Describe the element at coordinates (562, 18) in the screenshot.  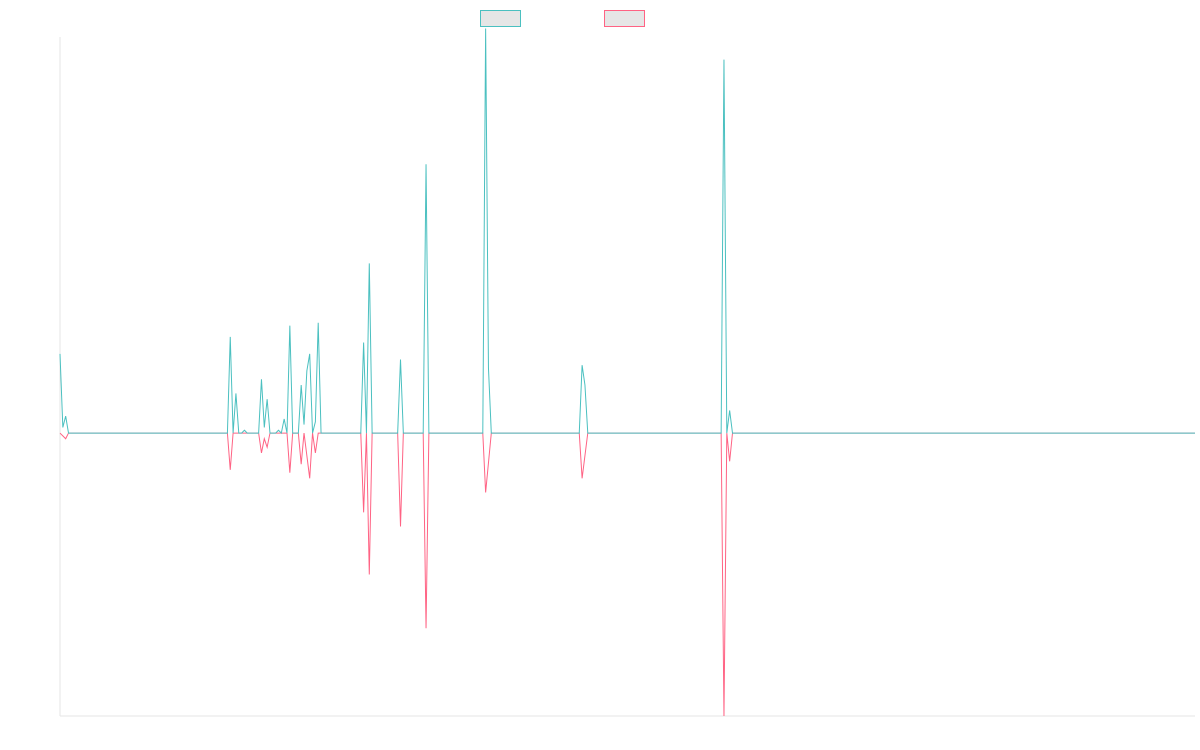
I see `legend` at that location.